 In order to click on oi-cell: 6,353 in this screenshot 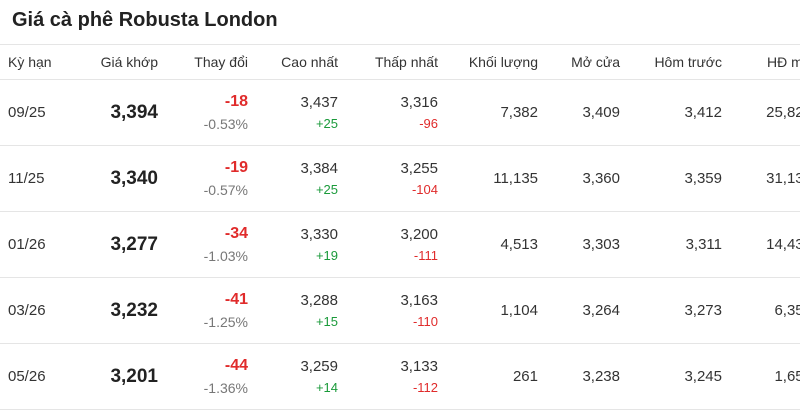, I will do `click(765, 310)`.